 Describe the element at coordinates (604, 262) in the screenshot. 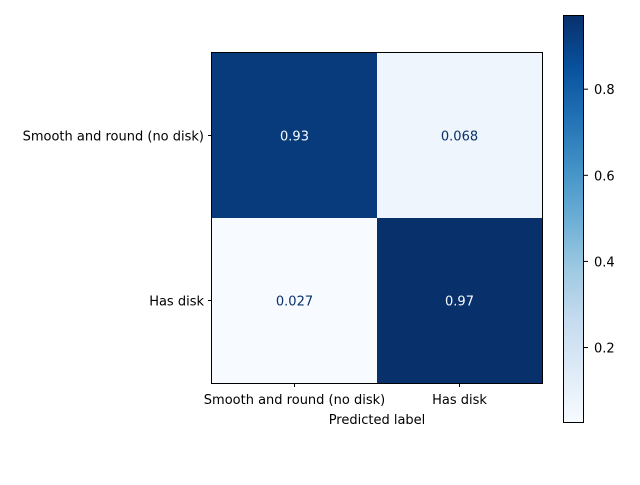

I see `colorbar-tick-label-1: 0.4` at that location.